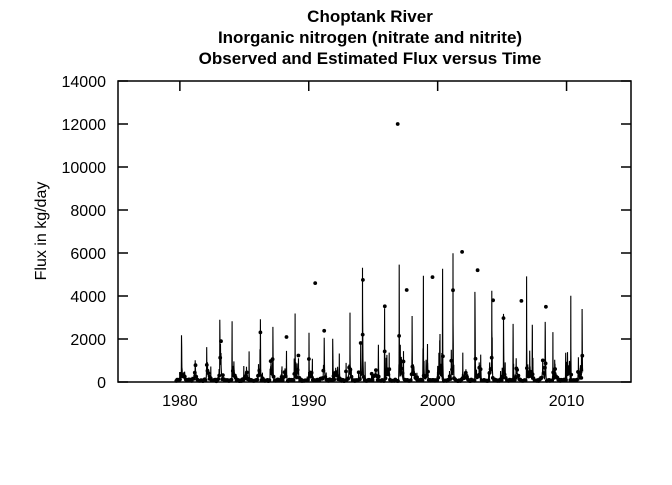 The height and width of the screenshot is (485, 672). I want to click on y-tick-label: 6000, so click(88, 254).